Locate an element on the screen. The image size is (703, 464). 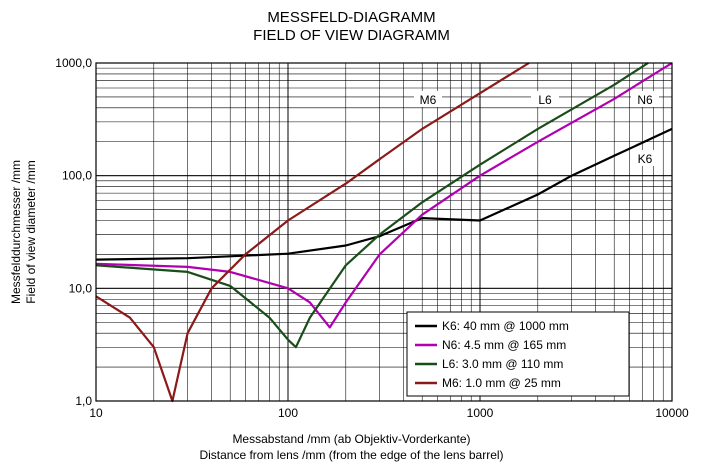
legend-entry: L6: 3.0 mm @ 110 mm is located at coordinates (502, 364).